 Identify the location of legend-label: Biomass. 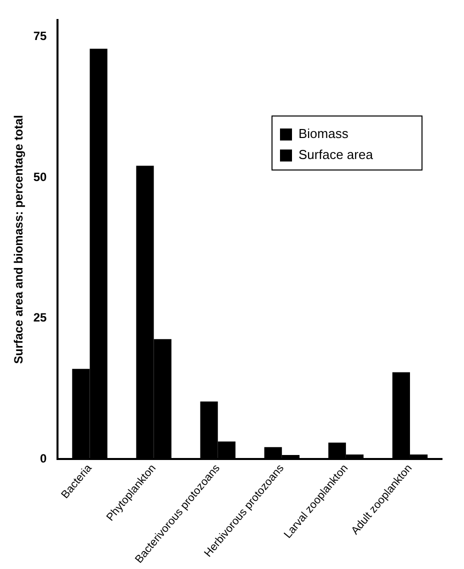
(323, 134).